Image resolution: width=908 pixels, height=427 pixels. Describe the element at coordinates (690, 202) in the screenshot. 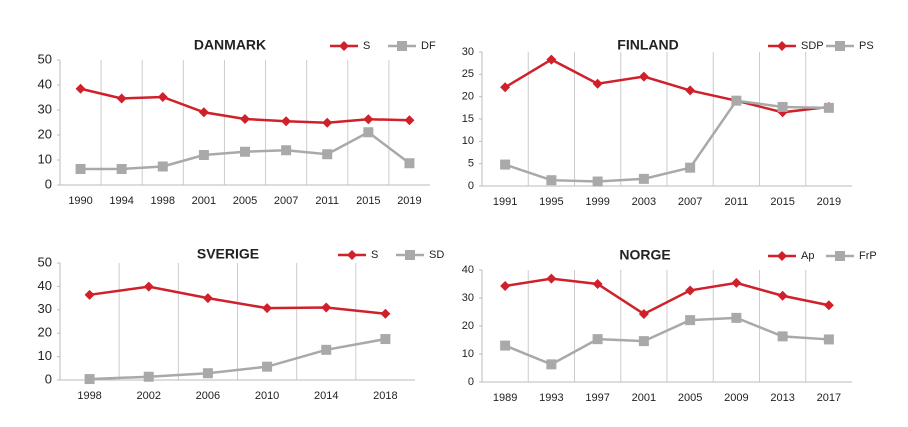

I see `x-tick-label: 2007` at that location.